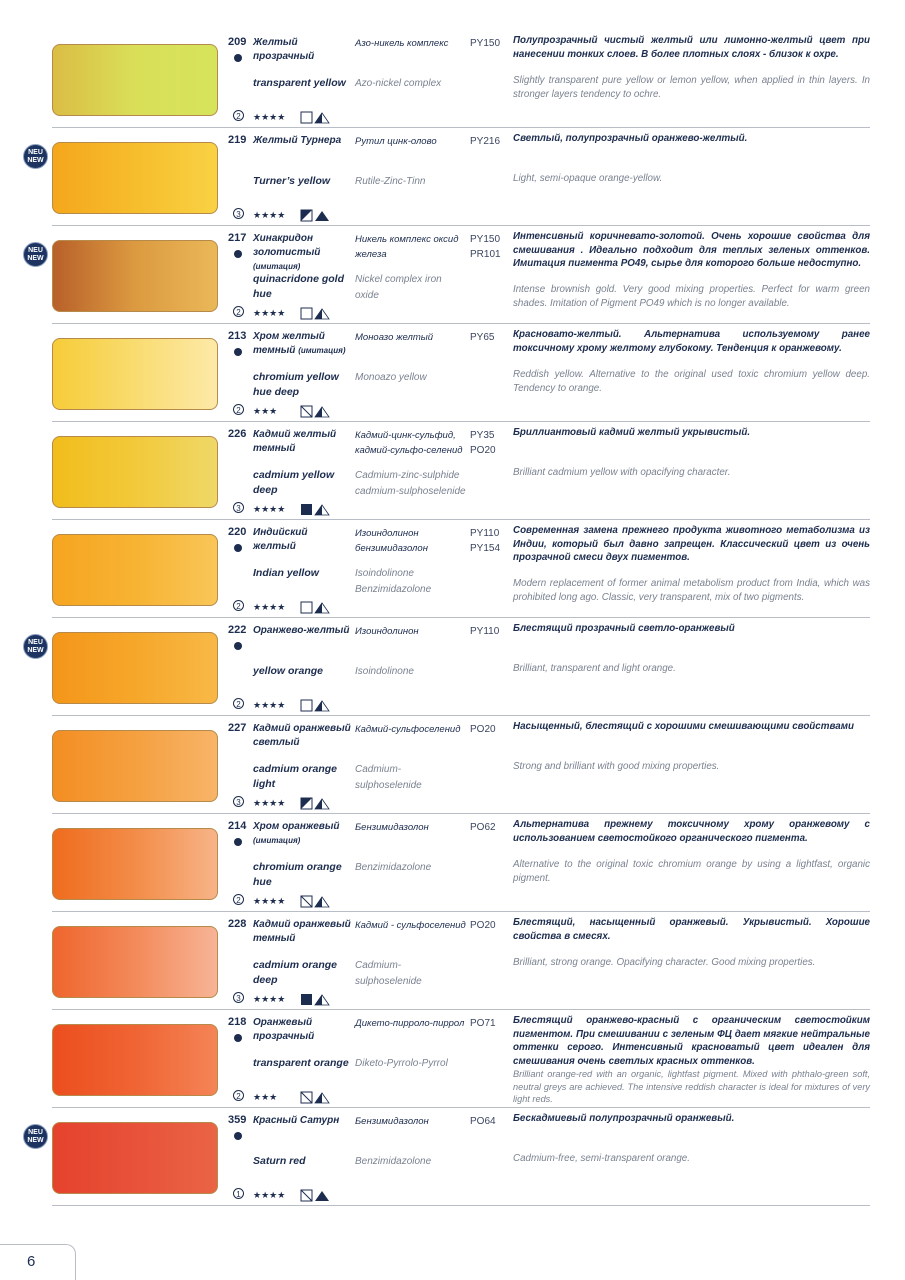 This screenshot has width=905, height=1280. I want to click on pigment-code: PO64, so click(483, 1121).